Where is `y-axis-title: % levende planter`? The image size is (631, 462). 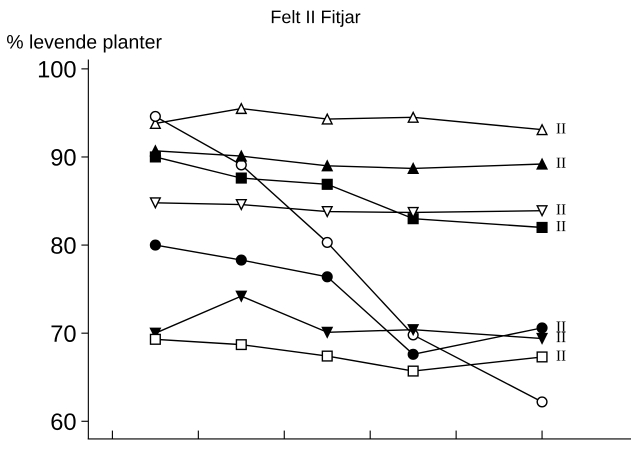
y-axis-title: % levende planter is located at coordinates (84, 43).